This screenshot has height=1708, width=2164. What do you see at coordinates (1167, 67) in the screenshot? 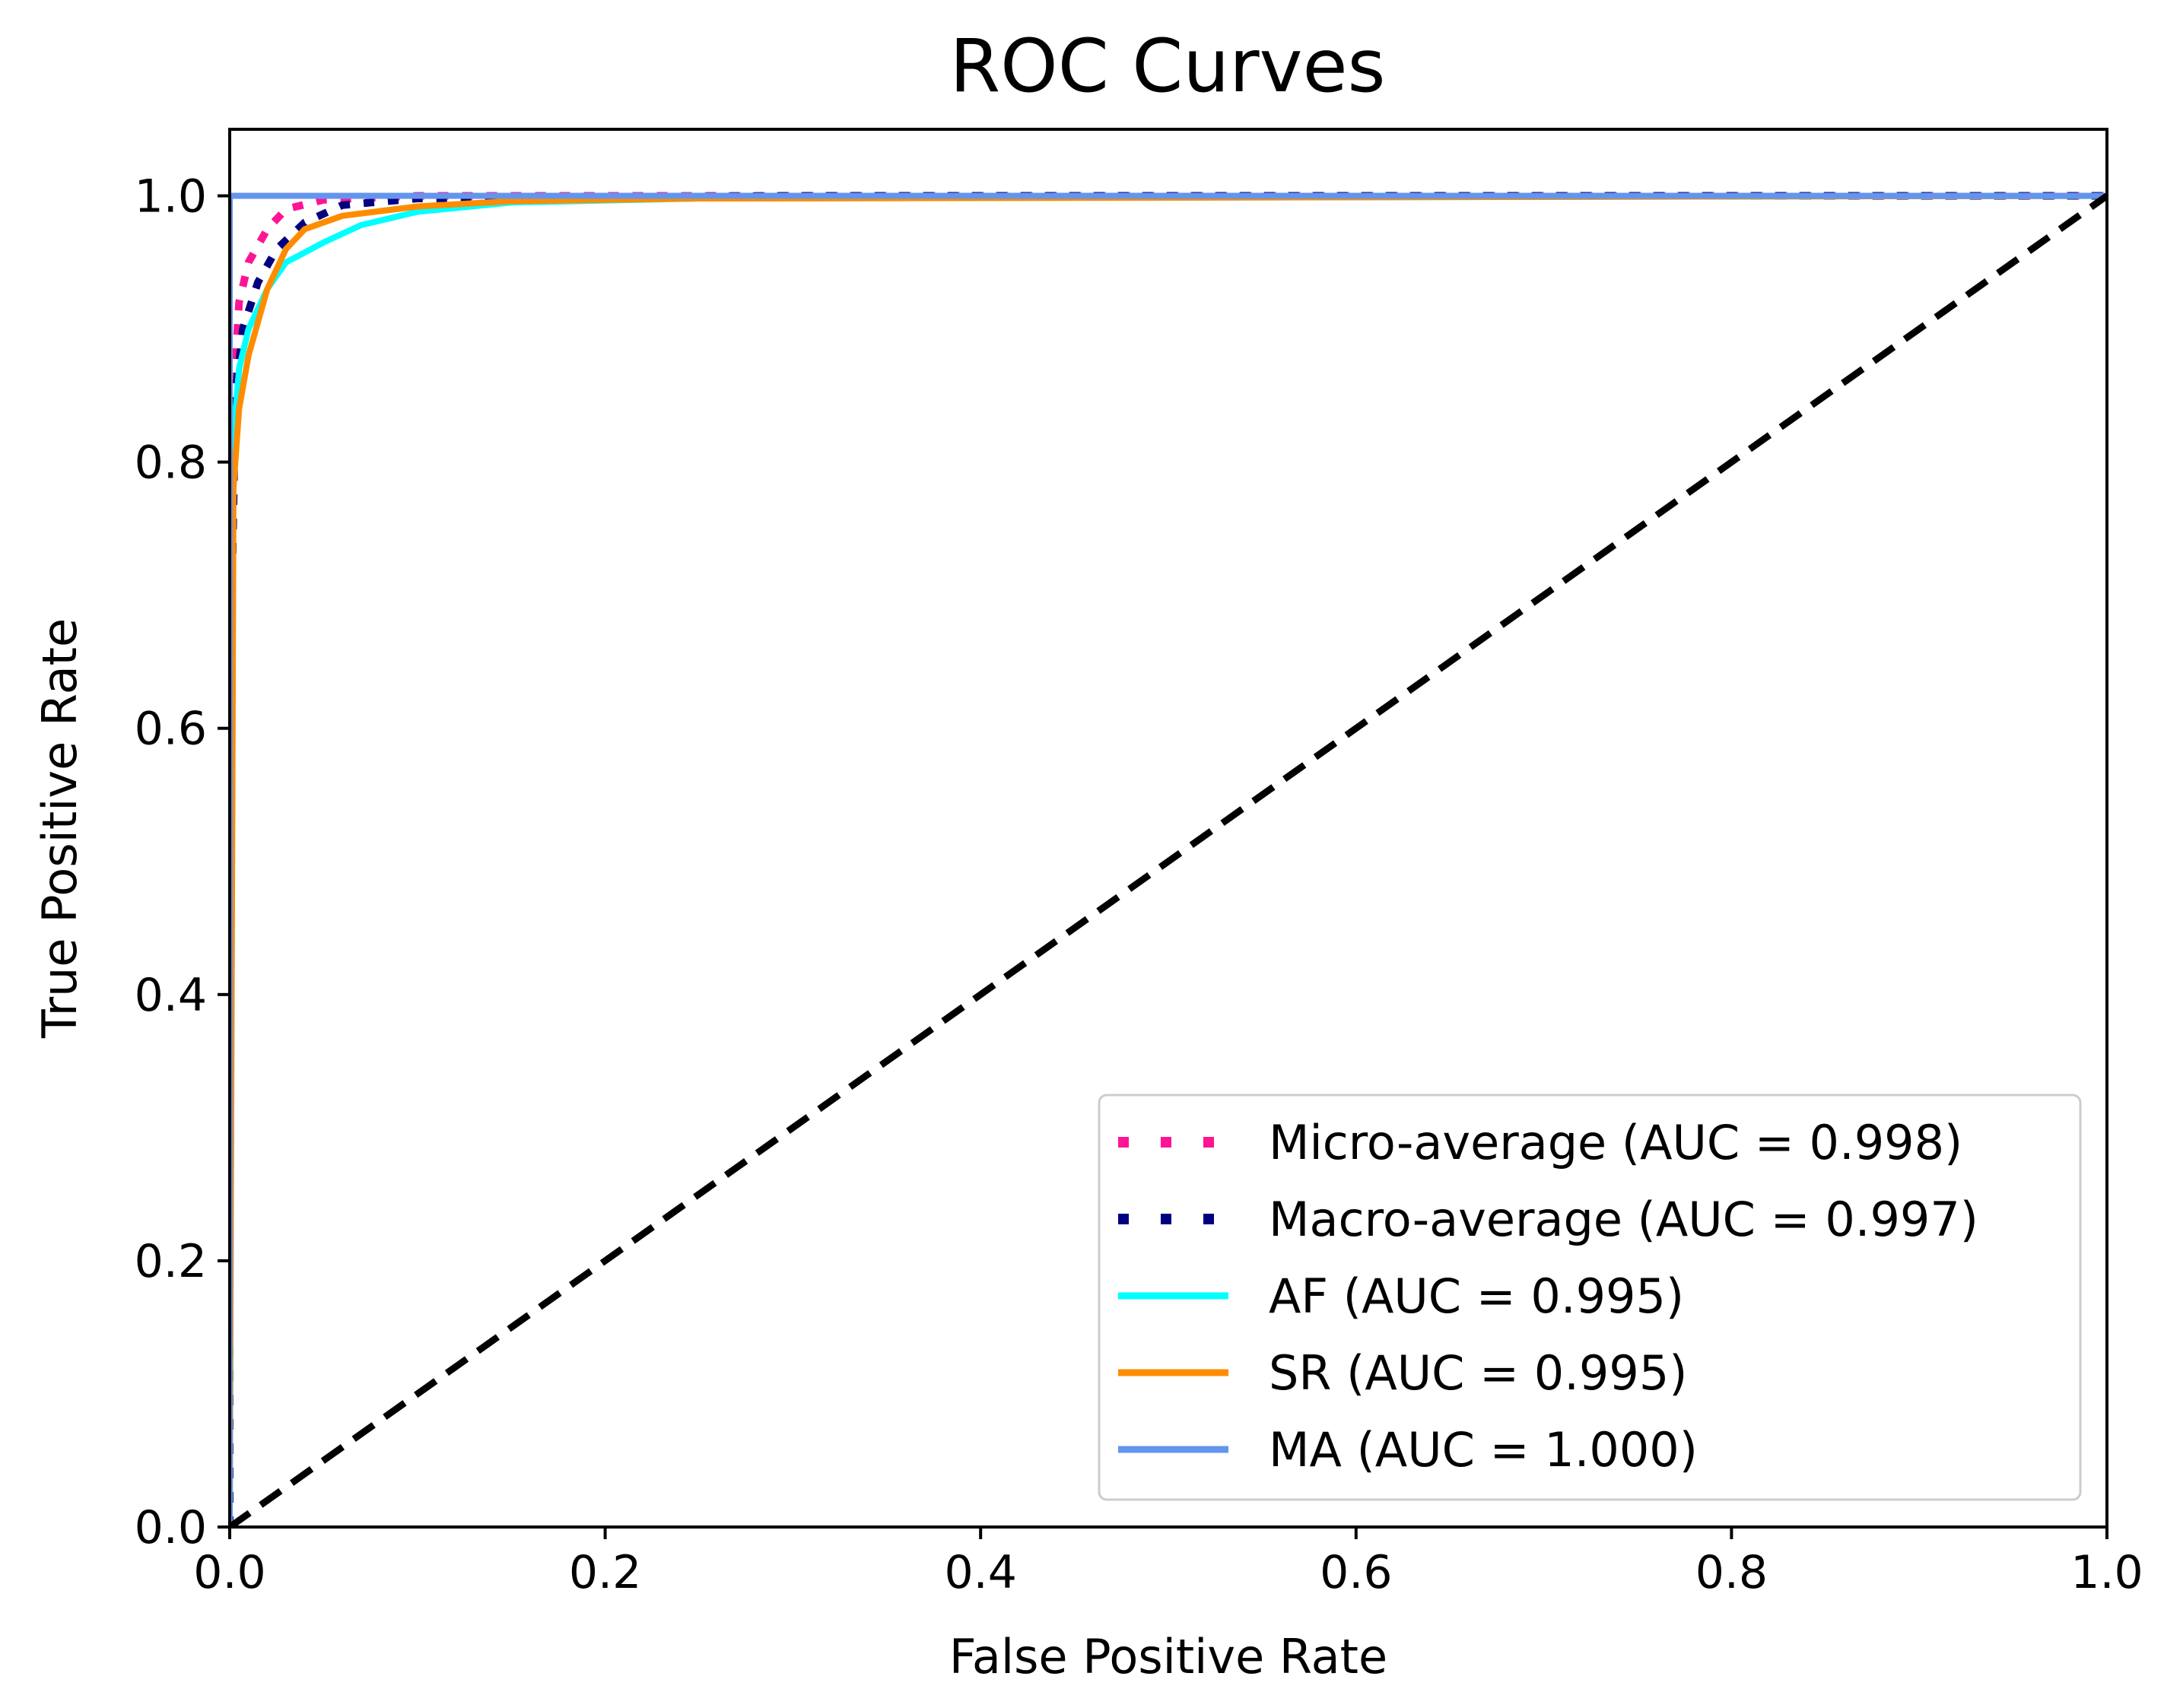
I see `chart-title: ROC Curves` at bounding box center [1167, 67].